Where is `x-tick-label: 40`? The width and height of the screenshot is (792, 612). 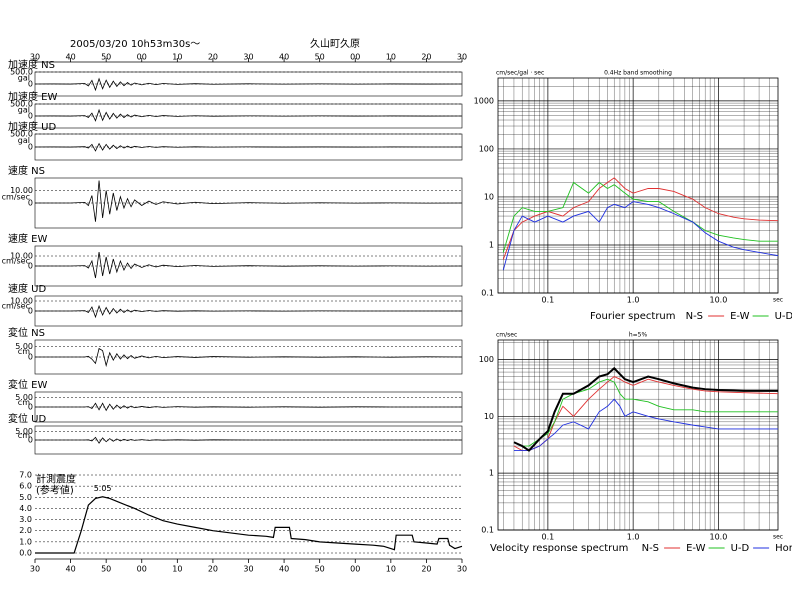 x-tick-label: 40 is located at coordinates (70, 569).